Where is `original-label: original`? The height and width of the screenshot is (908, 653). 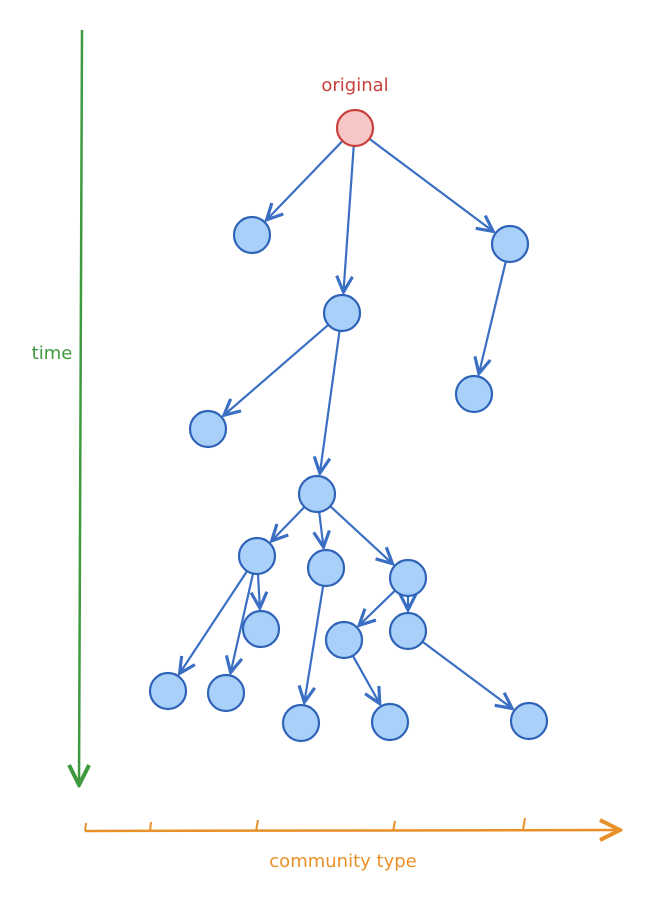
original-label: original is located at coordinates (354, 85).